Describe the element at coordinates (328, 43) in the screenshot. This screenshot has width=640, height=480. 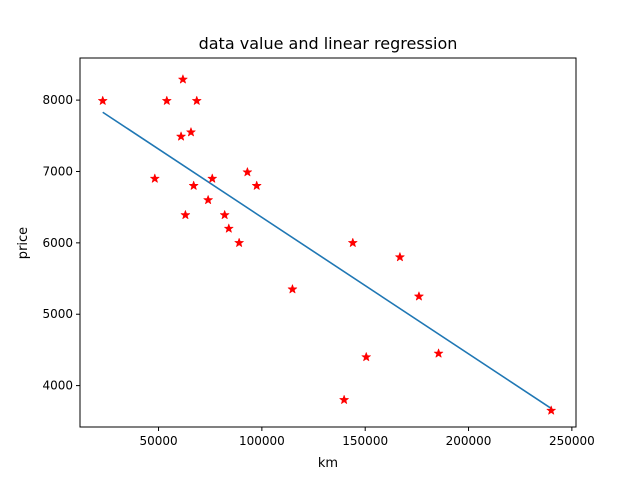
I see `chart-title: data value and linear regression` at that location.